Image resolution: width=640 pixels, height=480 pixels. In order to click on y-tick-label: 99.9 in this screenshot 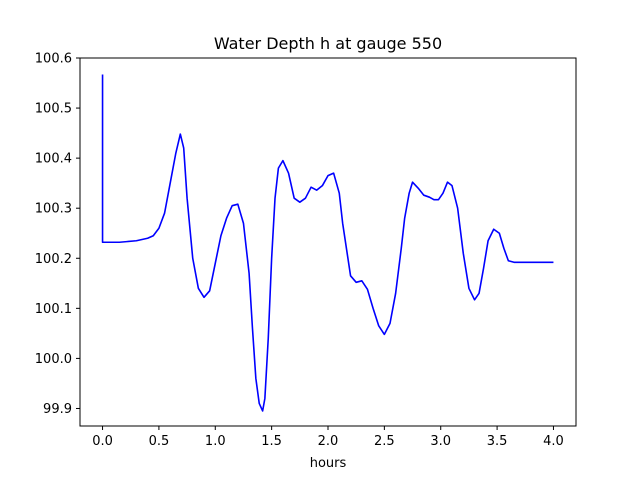, I will do `click(57, 409)`.